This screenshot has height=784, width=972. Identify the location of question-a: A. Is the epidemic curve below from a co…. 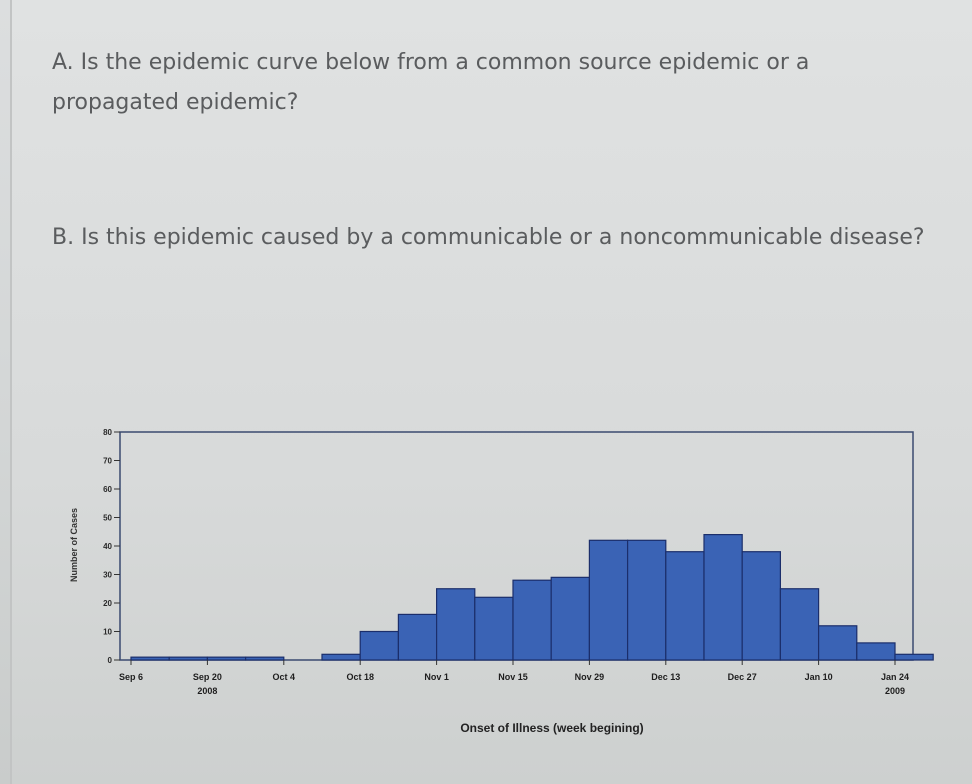
(431, 82).